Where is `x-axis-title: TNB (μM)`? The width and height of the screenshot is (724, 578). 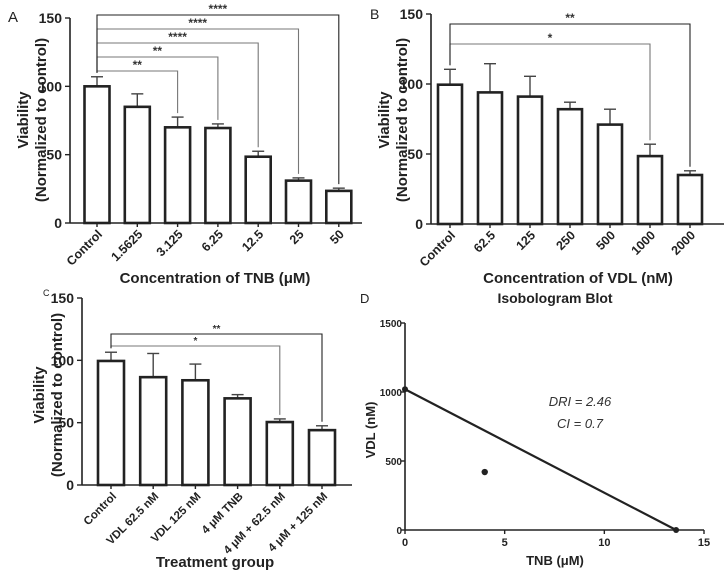 x-axis-title: TNB (μM) is located at coordinates (555, 560).